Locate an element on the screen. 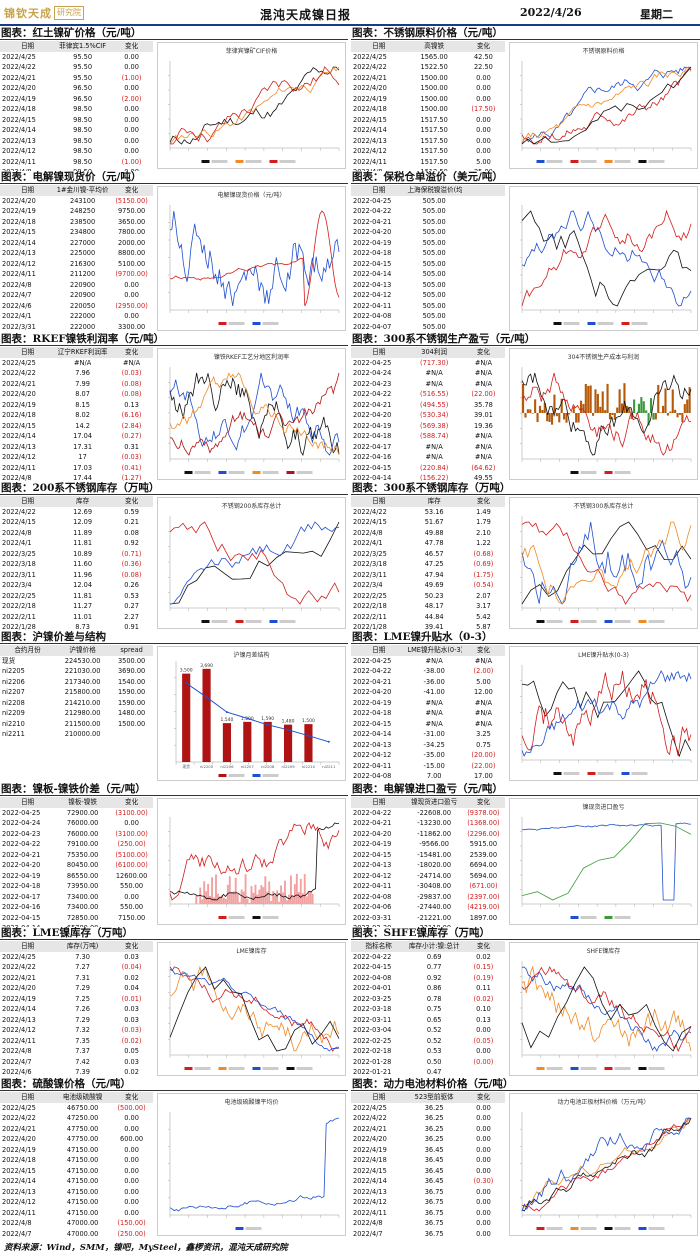  table-row: 2022/4/22 1522.50 22.50 is located at coordinates (428, 67).